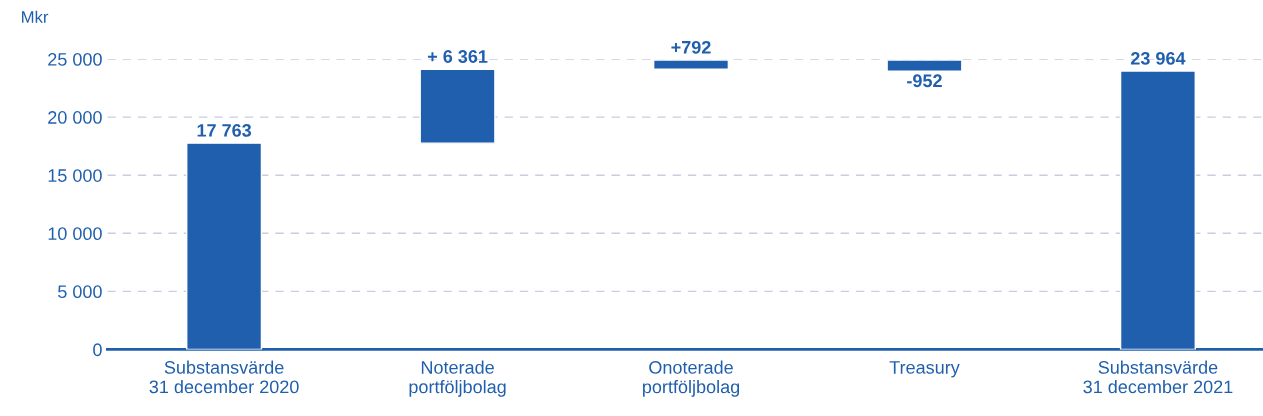 The height and width of the screenshot is (416, 1263). Describe the element at coordinates (97, 350) in the screenshot. I see `y-tick-label: 0` at that location.